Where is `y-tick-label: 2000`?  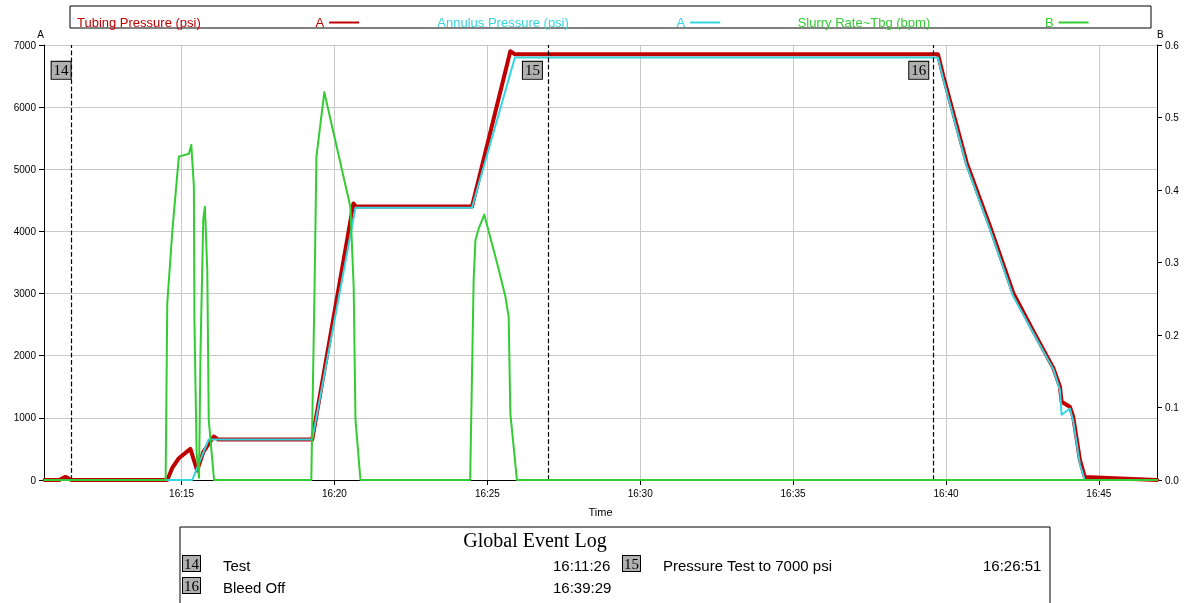 y-tick-label: 2000 is located at coordinates (25, 356).